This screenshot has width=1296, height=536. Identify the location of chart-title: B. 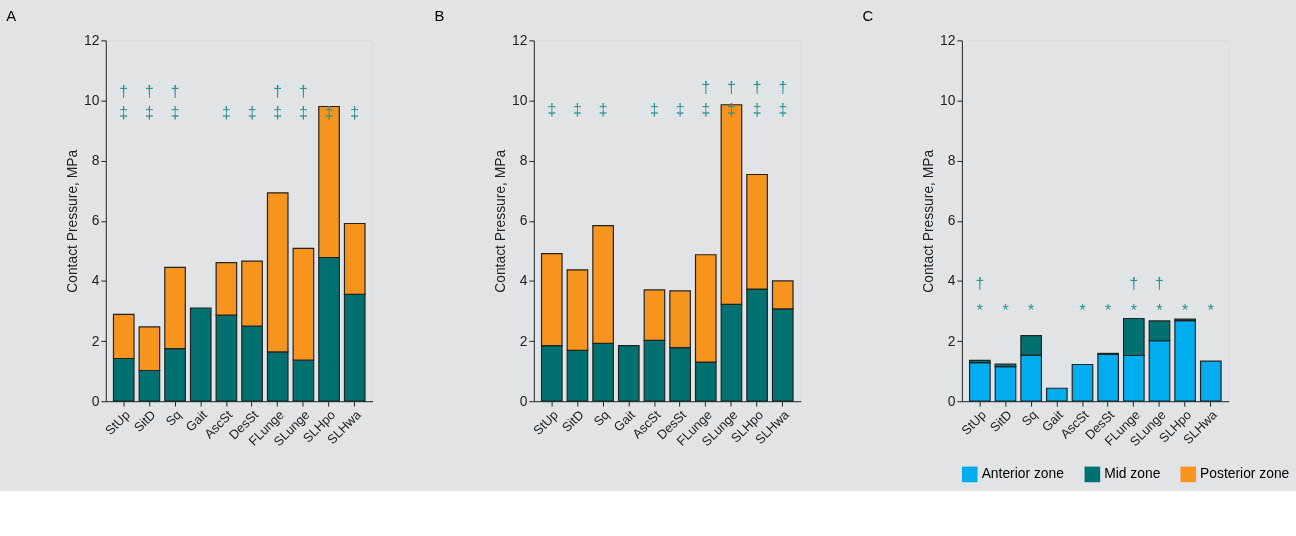
(439, 15).